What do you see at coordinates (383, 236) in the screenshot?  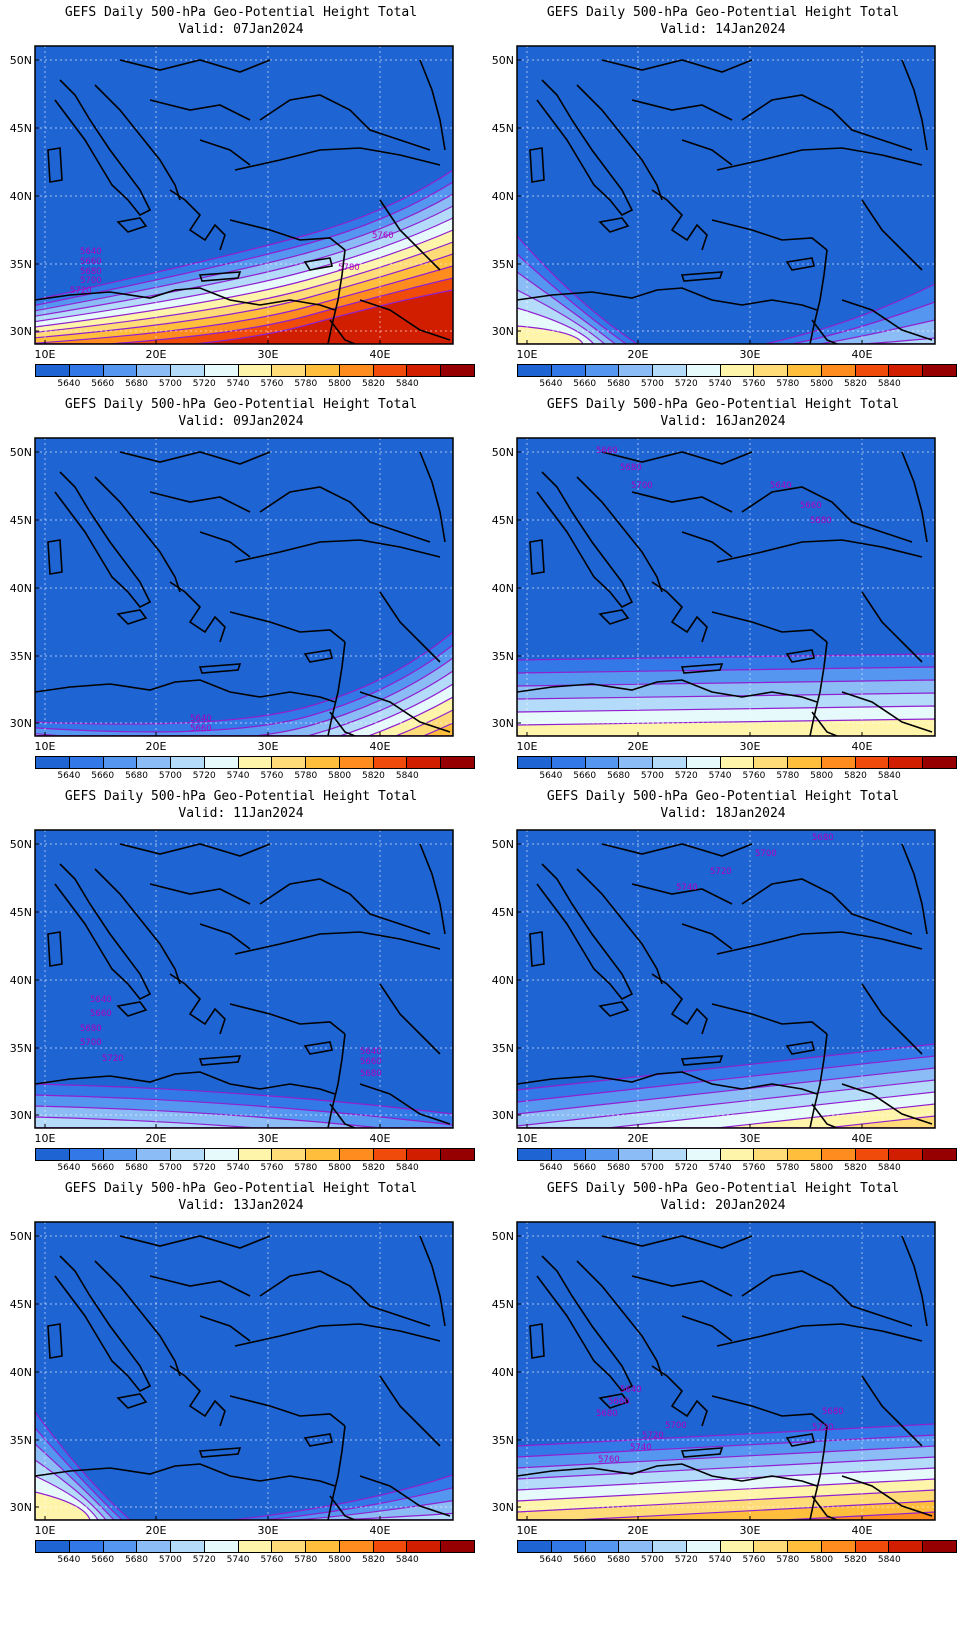 I see `contour-label: 5760` at bounding box center [383, 236].